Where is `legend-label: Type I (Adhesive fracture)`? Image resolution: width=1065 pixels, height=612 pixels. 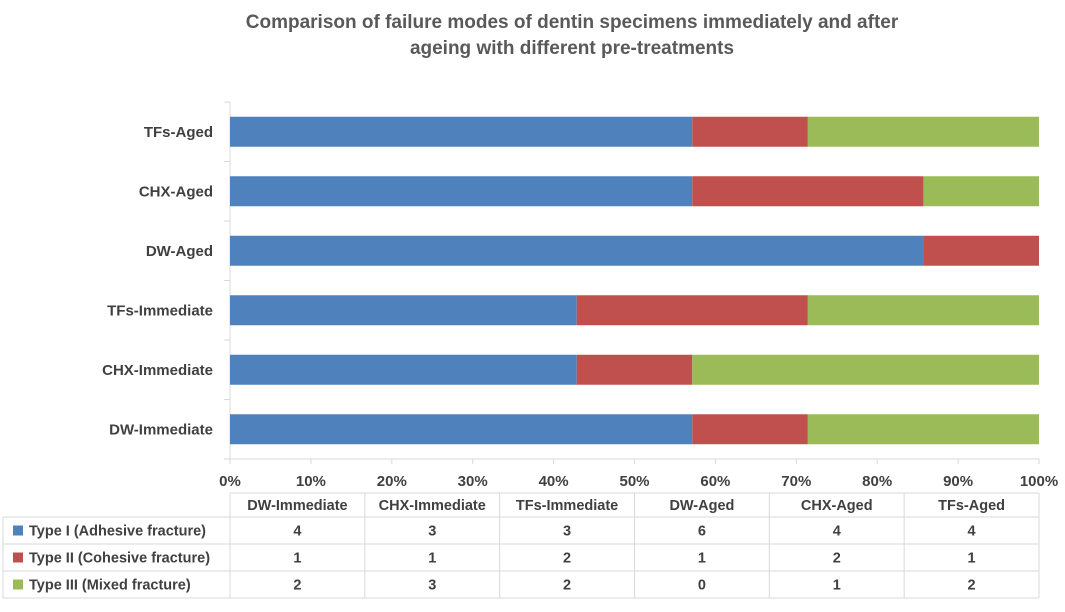
legend-label: Type I (Adhesive fracture) is located at coordinates (117, 532).